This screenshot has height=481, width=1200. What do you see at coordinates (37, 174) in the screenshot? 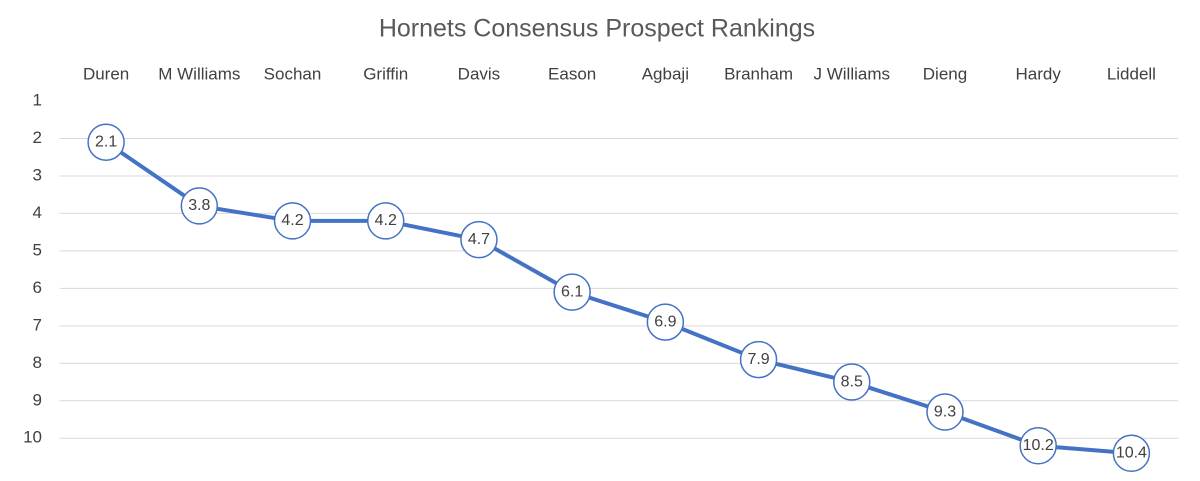
I see `y-tick-label: 3` at bounding box center [37, 174].